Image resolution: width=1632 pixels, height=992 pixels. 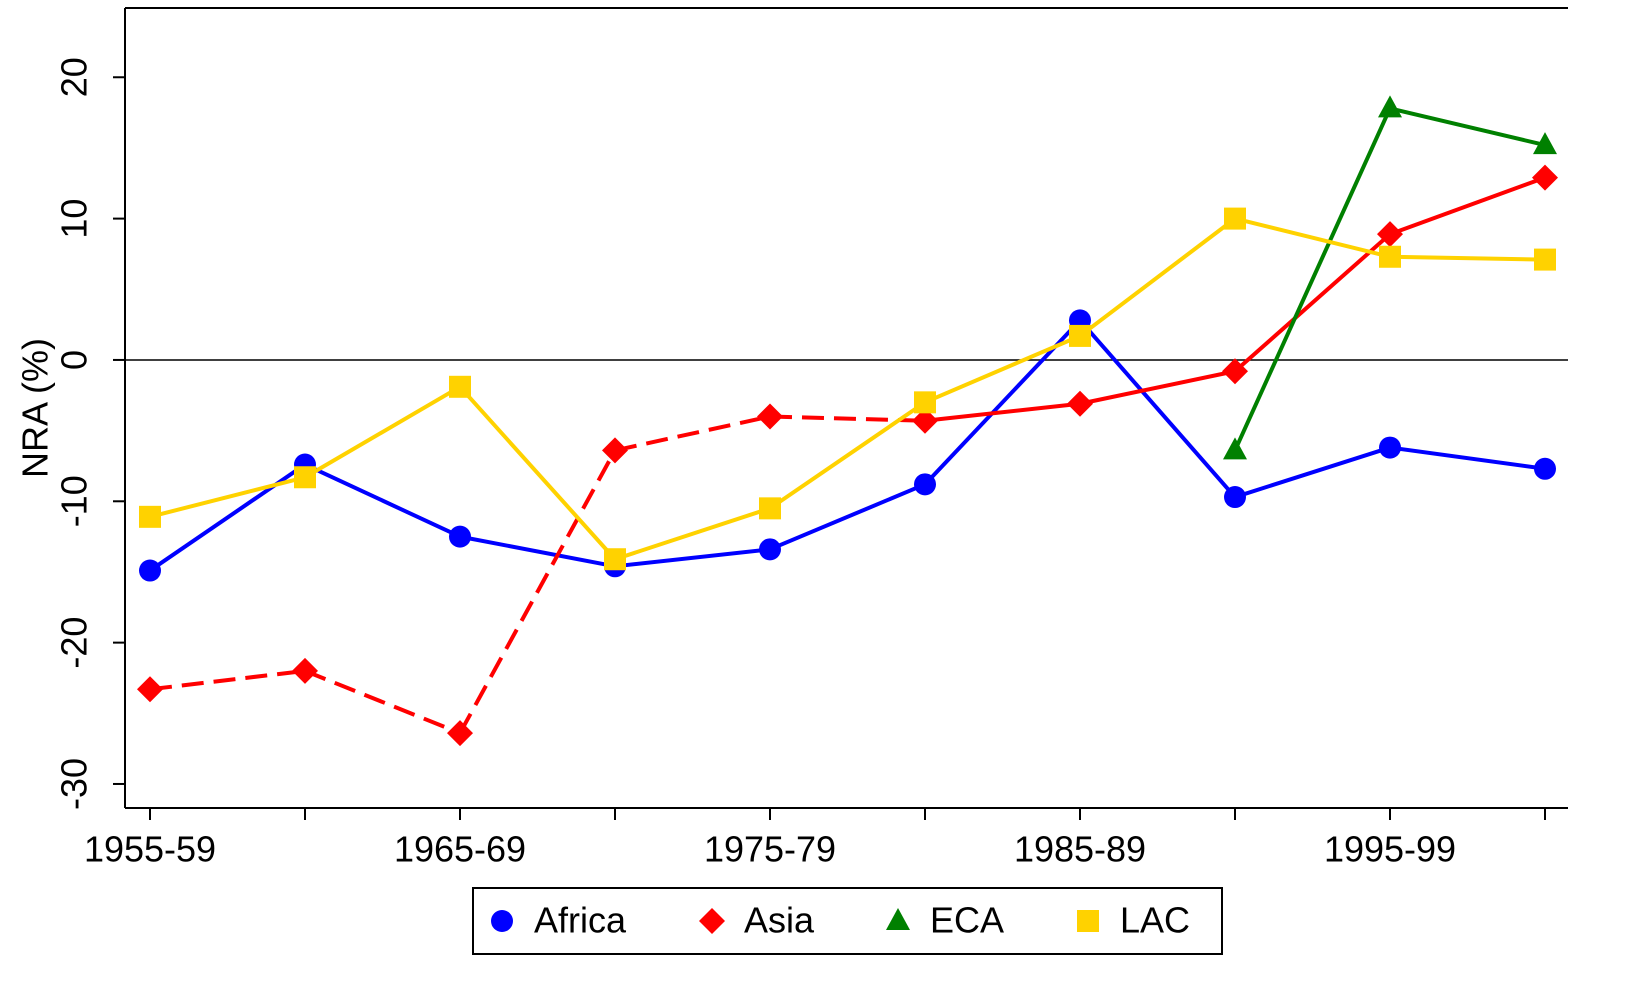 I want to click on legend-item: ECA, so click(x=945, y=920).